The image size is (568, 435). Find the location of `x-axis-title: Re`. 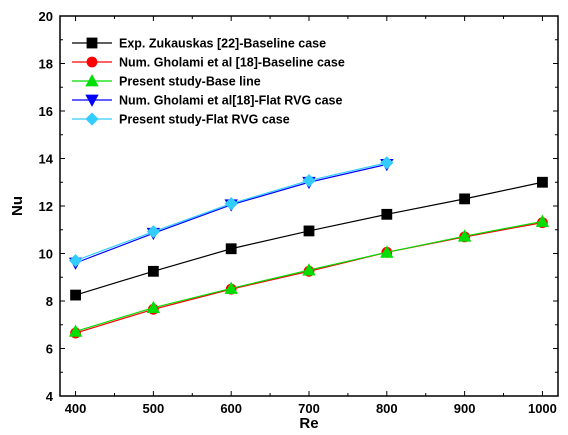

x-axis-title: Re is located at coordinates (308, 423).